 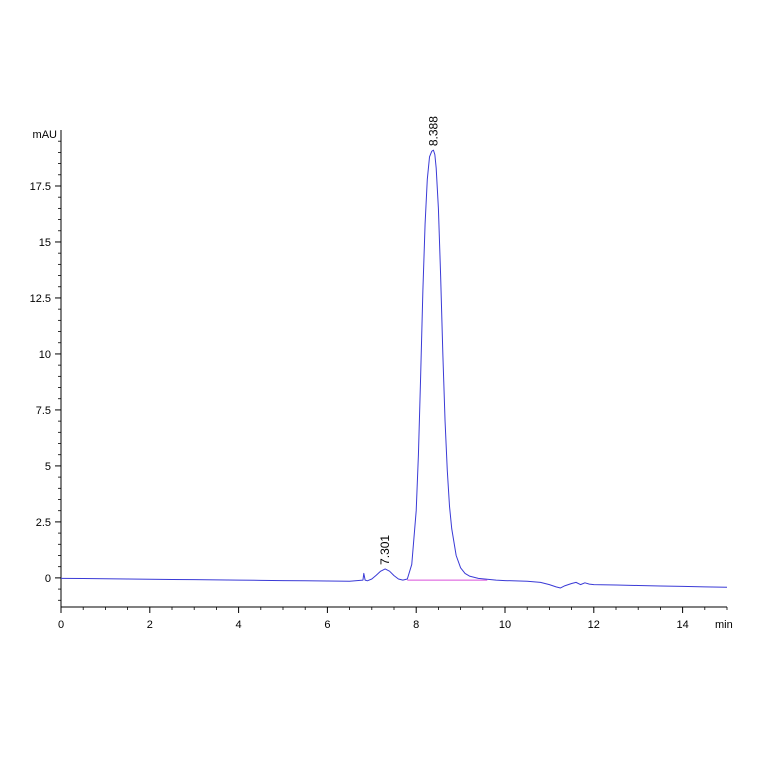 What do you see at coordinates (48, 579) in the screenshot?
I see `y-tick-label: 0` at bounding box center [48, 579].